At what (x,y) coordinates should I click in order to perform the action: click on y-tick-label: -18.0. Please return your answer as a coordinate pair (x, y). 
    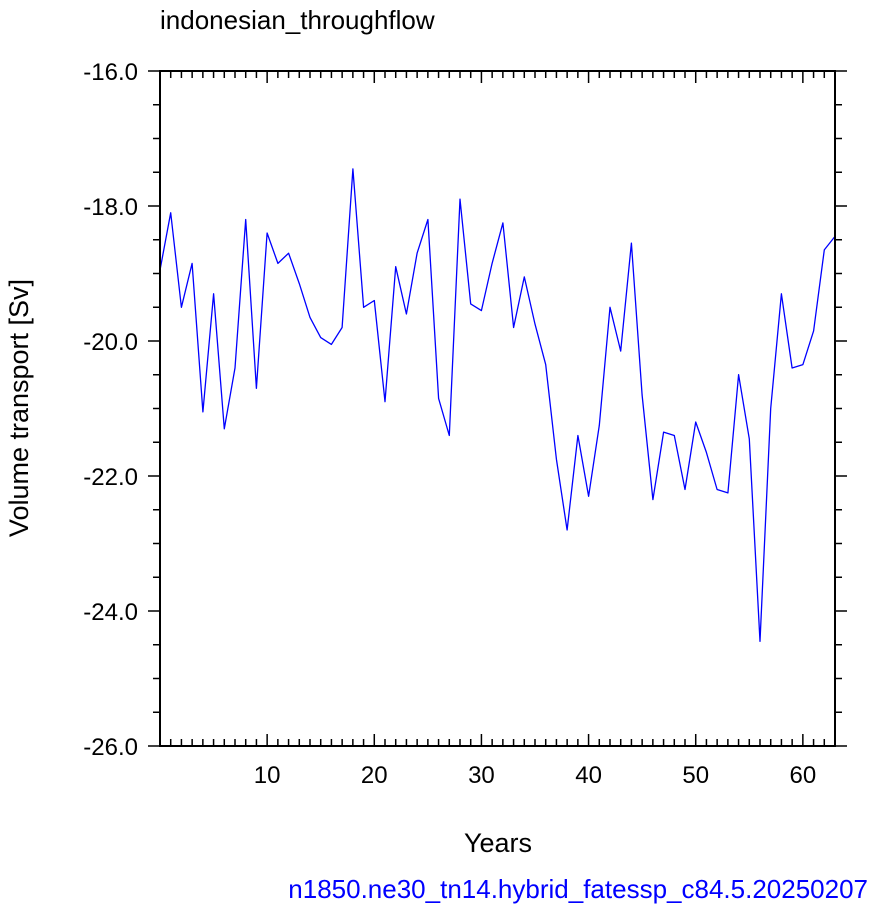
    Looking at the image, I should click on (110, 207).